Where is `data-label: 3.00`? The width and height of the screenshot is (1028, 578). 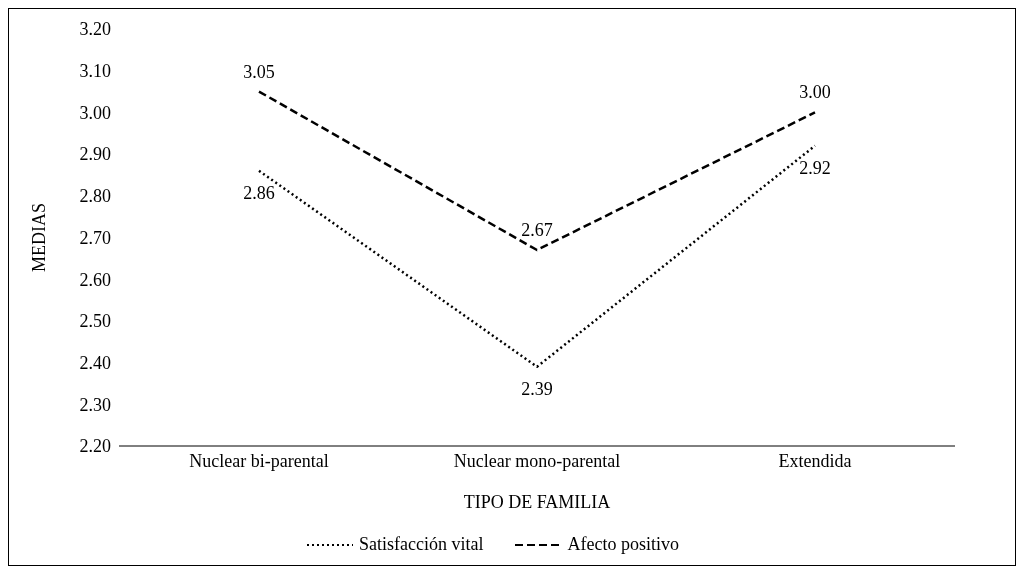
data-label: 3.00 is located at coordinates (815, 92).